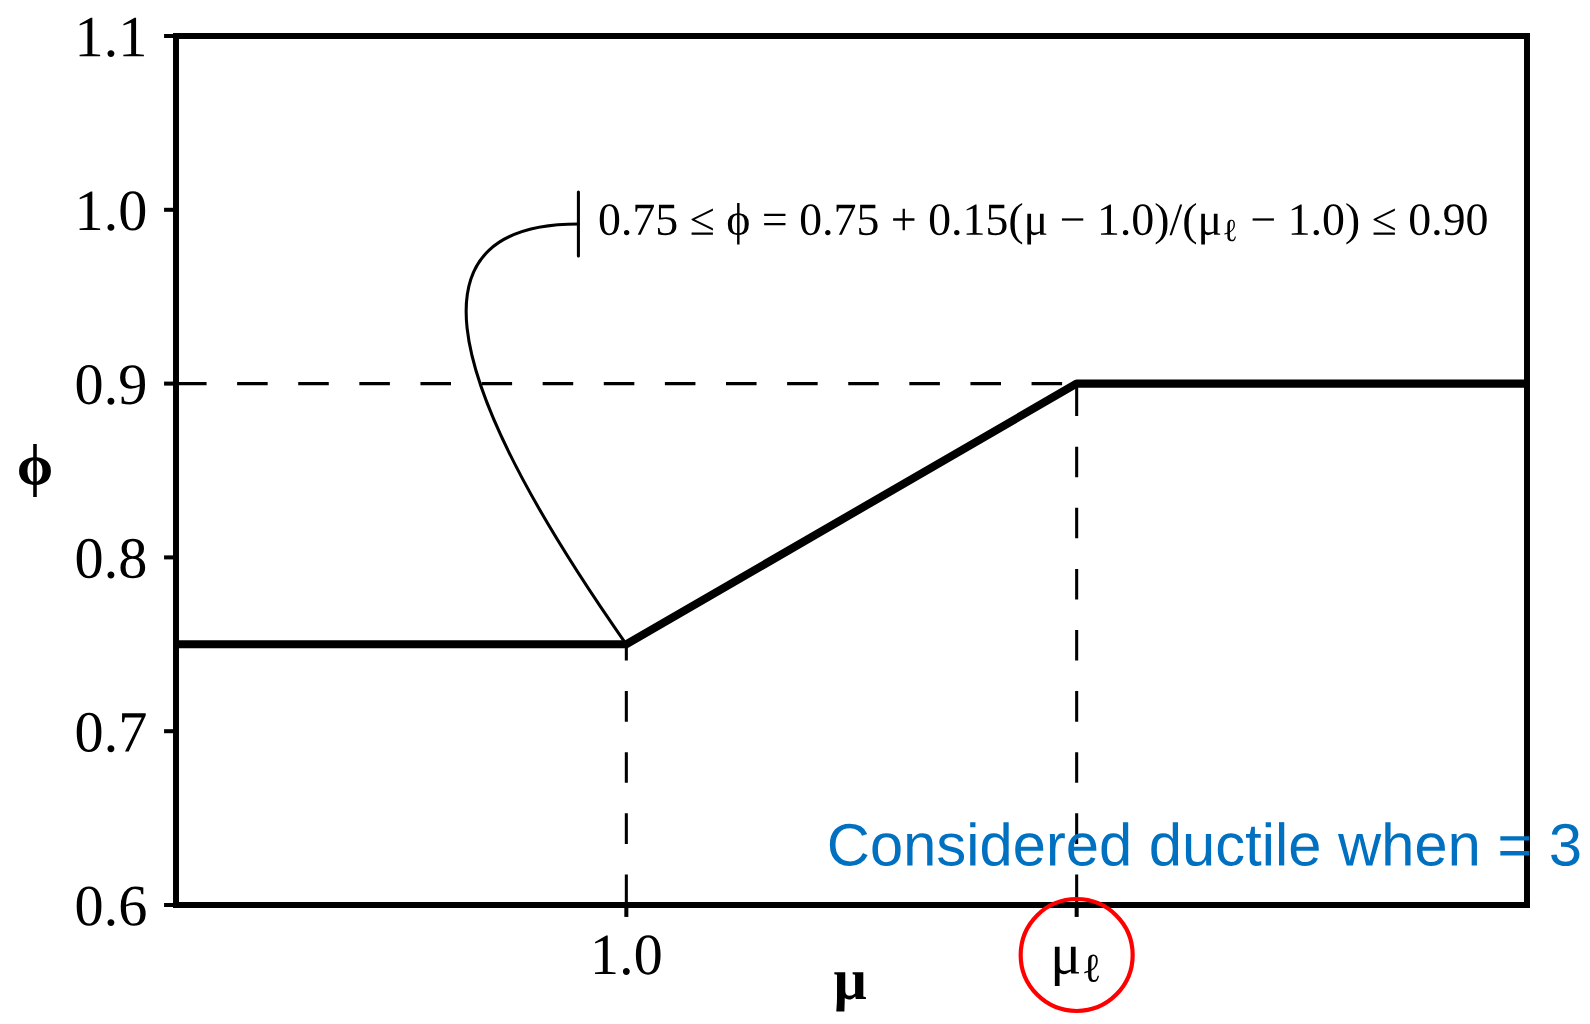 The image size is (1590, 1024). Describe the element at coordinates (1043, 223) in the screenshot. I see `annotation: 0.75 ≤ ϕ = 0.75 + 0.15(μ − 1.0)/(μ$_{ℓ}$ − 1.0) ≤ 0.90` at that location.